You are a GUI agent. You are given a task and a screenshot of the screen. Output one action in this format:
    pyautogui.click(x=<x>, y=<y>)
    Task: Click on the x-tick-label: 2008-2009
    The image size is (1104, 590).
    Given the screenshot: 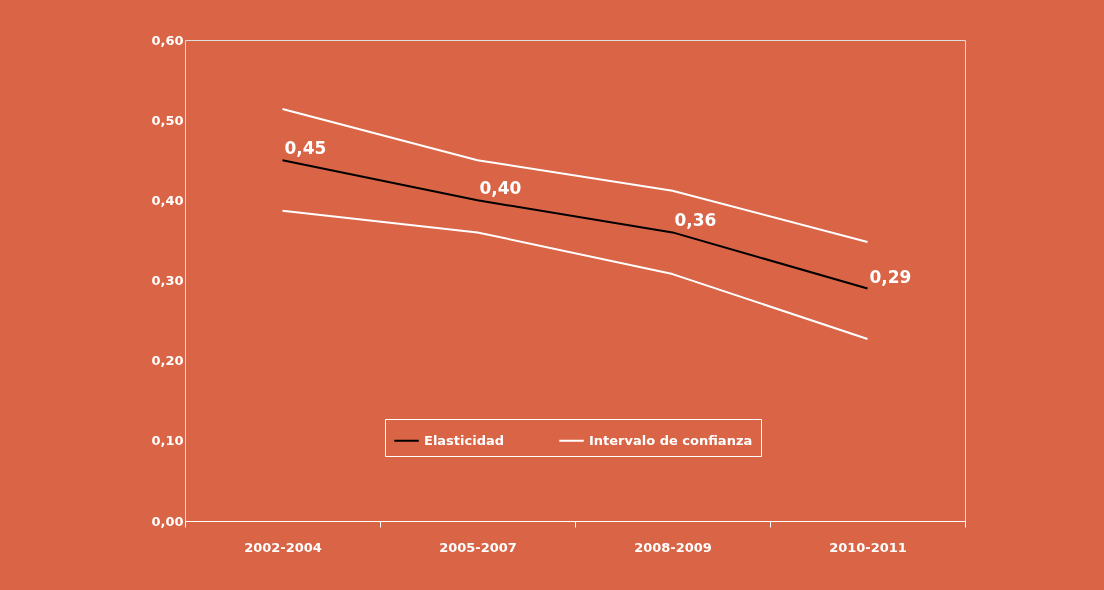 What is the action you would take?
    pyautogui.click(x=673, y=547)
    